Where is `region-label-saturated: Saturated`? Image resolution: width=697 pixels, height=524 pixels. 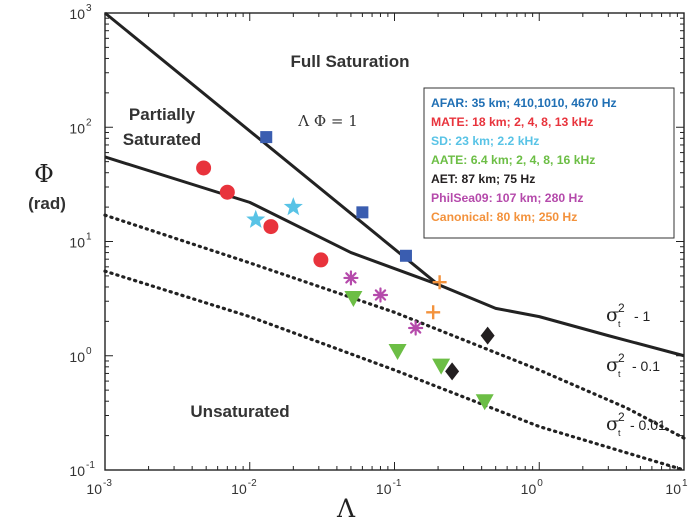 region-label-saturated: Saturated is located at coordinates (162, 139).